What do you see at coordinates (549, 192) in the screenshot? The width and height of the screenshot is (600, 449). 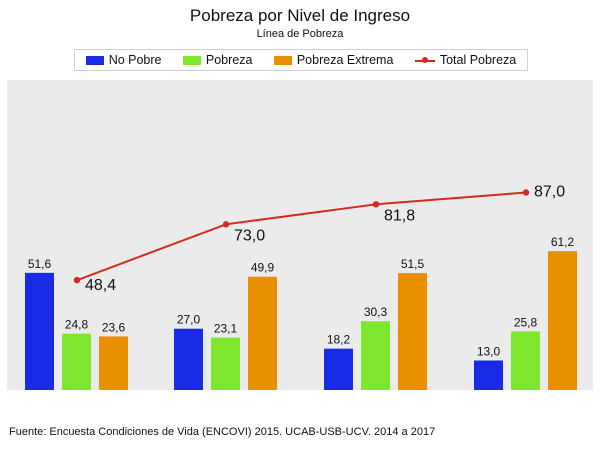 I see `data-label-total-pobreza-2017: 87,0` at bounding box center [549, 192].